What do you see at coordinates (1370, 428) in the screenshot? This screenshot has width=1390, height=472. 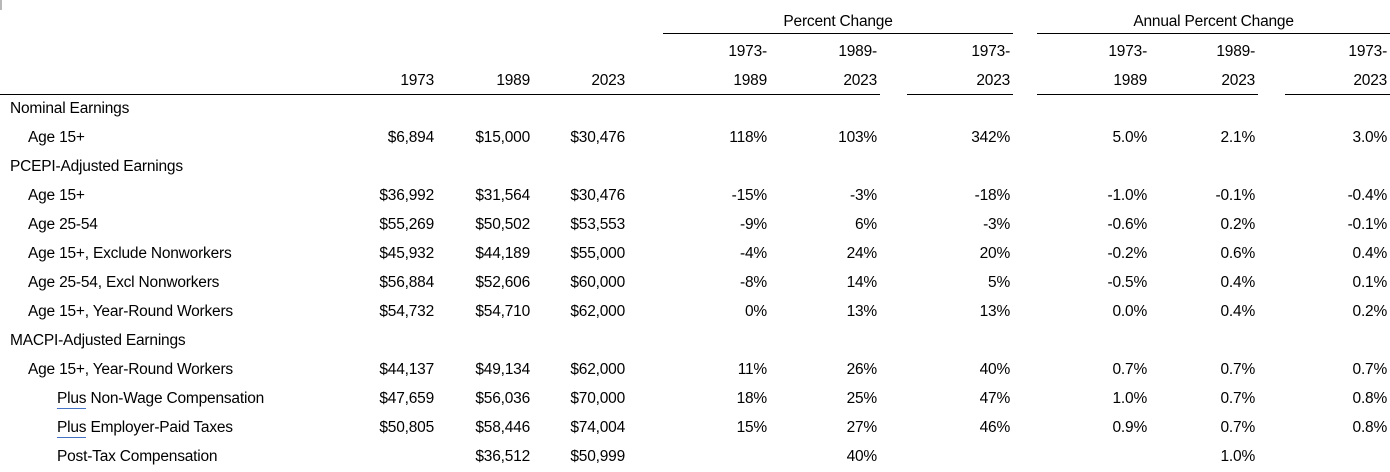 I see `cell: 0.8%` at bounding box center [1370, 428].